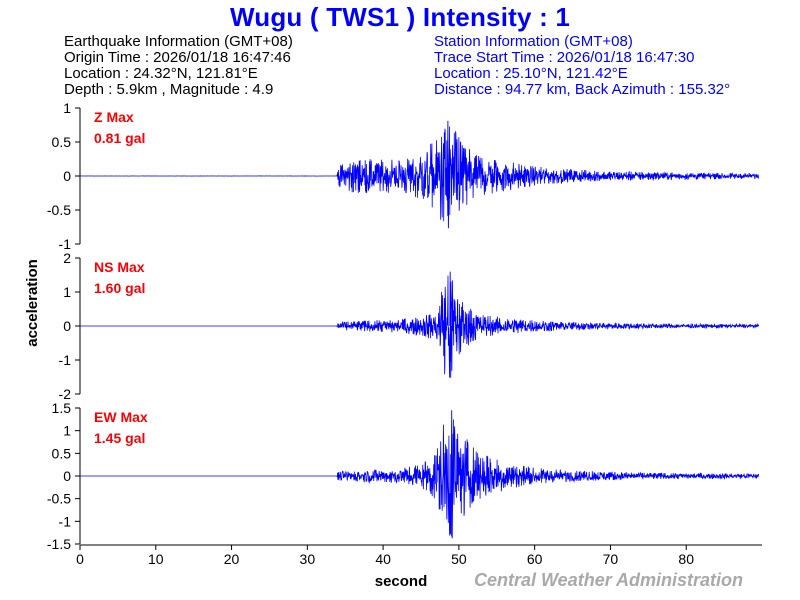 The image size is (800, 600). I want to click on x-tick-label: 70, so click(611, 559).